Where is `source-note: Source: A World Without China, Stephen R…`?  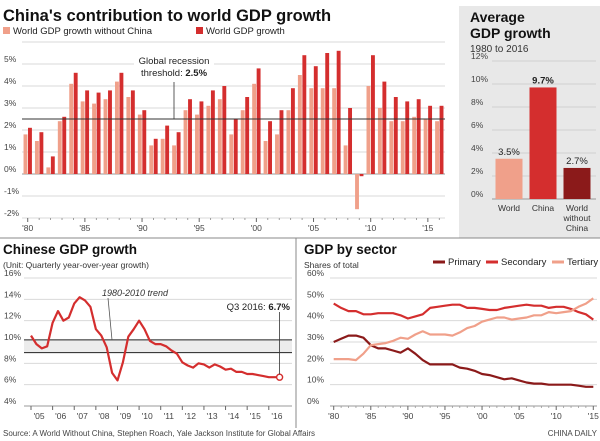 source-note: Source: A World Without China, Stephen R… is located at coordinates (159, 433).